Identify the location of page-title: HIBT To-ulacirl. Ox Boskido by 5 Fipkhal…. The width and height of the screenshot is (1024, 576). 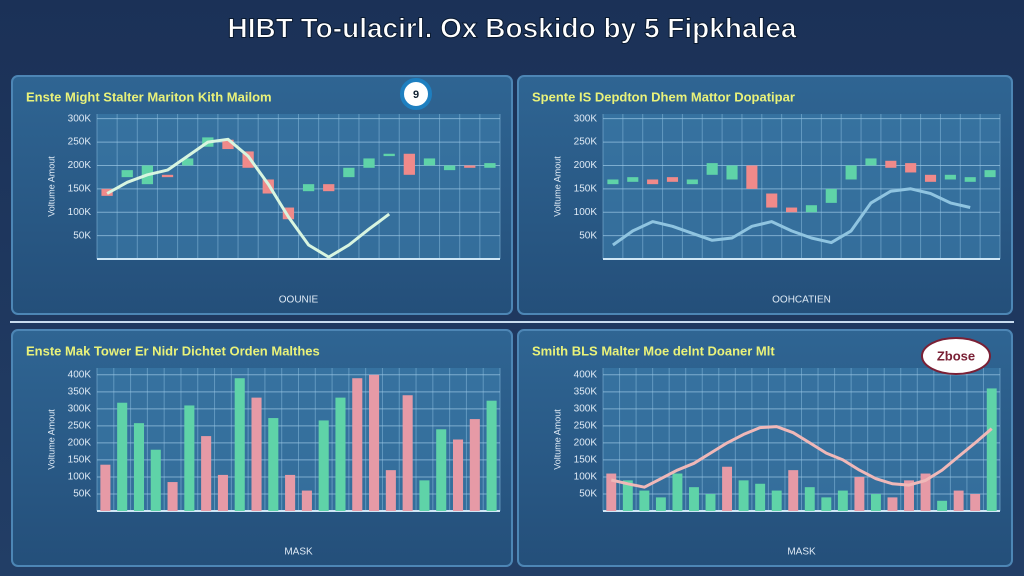
(512, 27).